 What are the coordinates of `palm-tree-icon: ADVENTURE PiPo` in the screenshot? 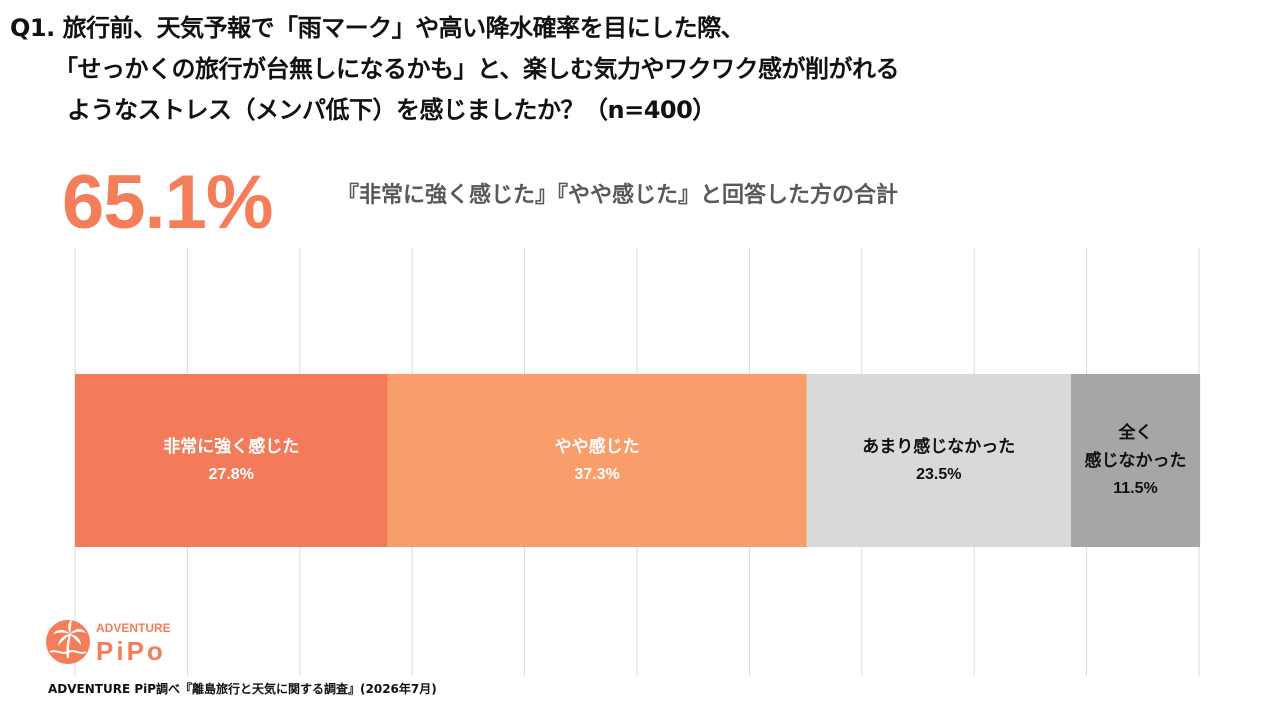 It's located at (108, 642).